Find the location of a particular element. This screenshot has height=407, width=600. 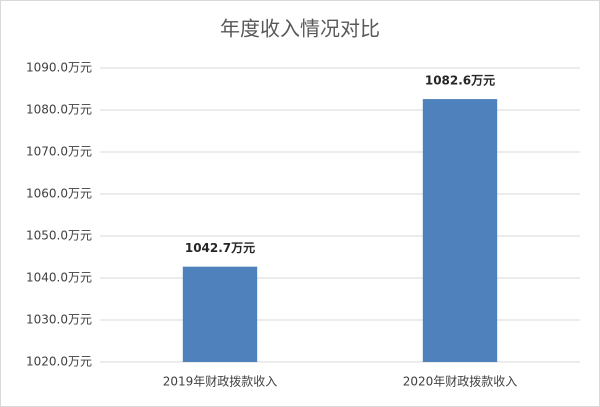

y-tick-label: 1050.0万元 is located at coordinates (59, 236).